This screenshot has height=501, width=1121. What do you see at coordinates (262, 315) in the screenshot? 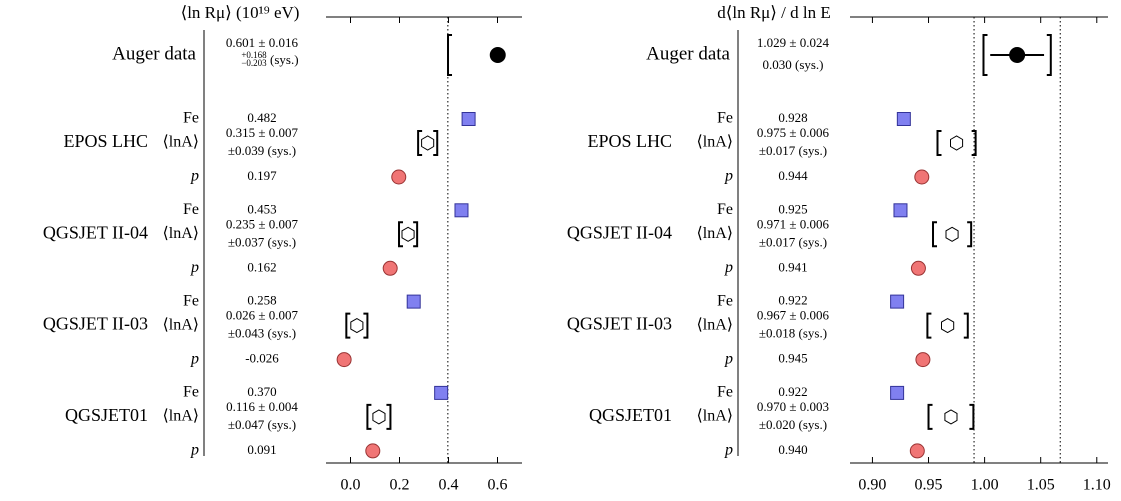
I see `value-label: 0.026 ± 0.007` at bounding box center [262, 315].